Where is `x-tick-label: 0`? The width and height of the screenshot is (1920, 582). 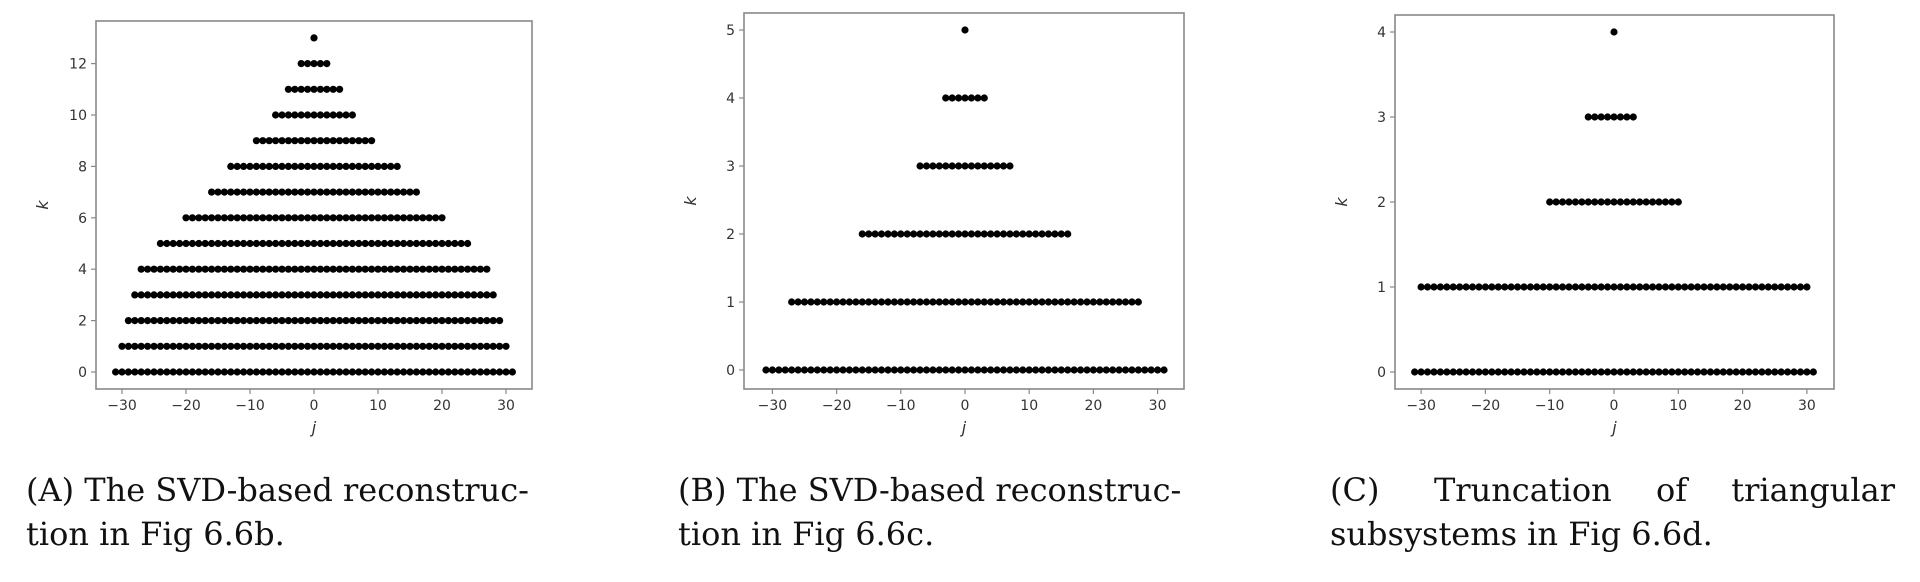
x-tick-label: 0 is located at coordinates (1614, 406).